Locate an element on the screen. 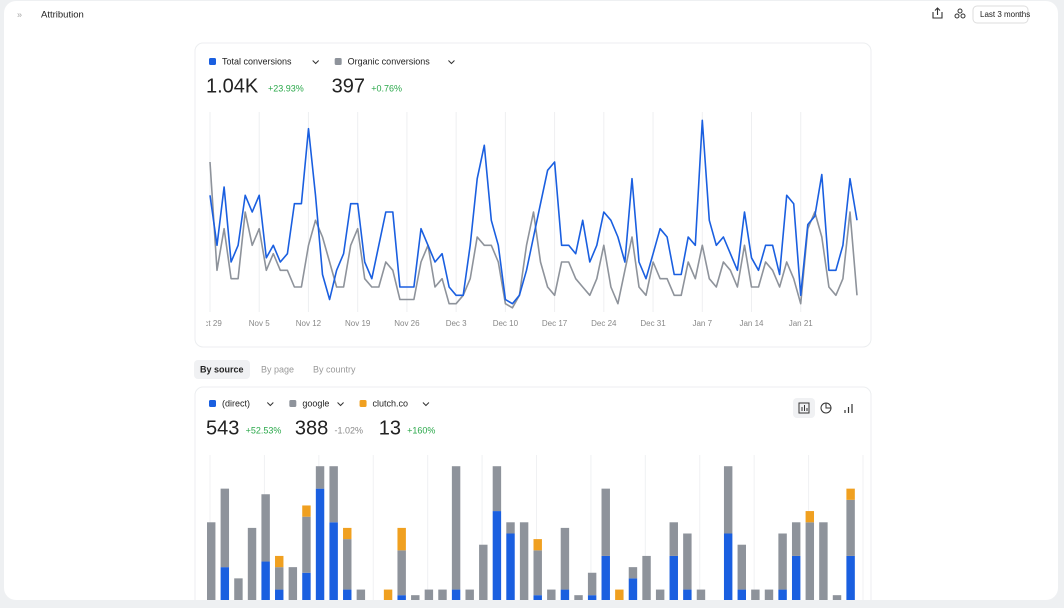 This screenshot has width=1064, height=608. x-tick-label: Dec 31 is located at coordinates (653, 323).